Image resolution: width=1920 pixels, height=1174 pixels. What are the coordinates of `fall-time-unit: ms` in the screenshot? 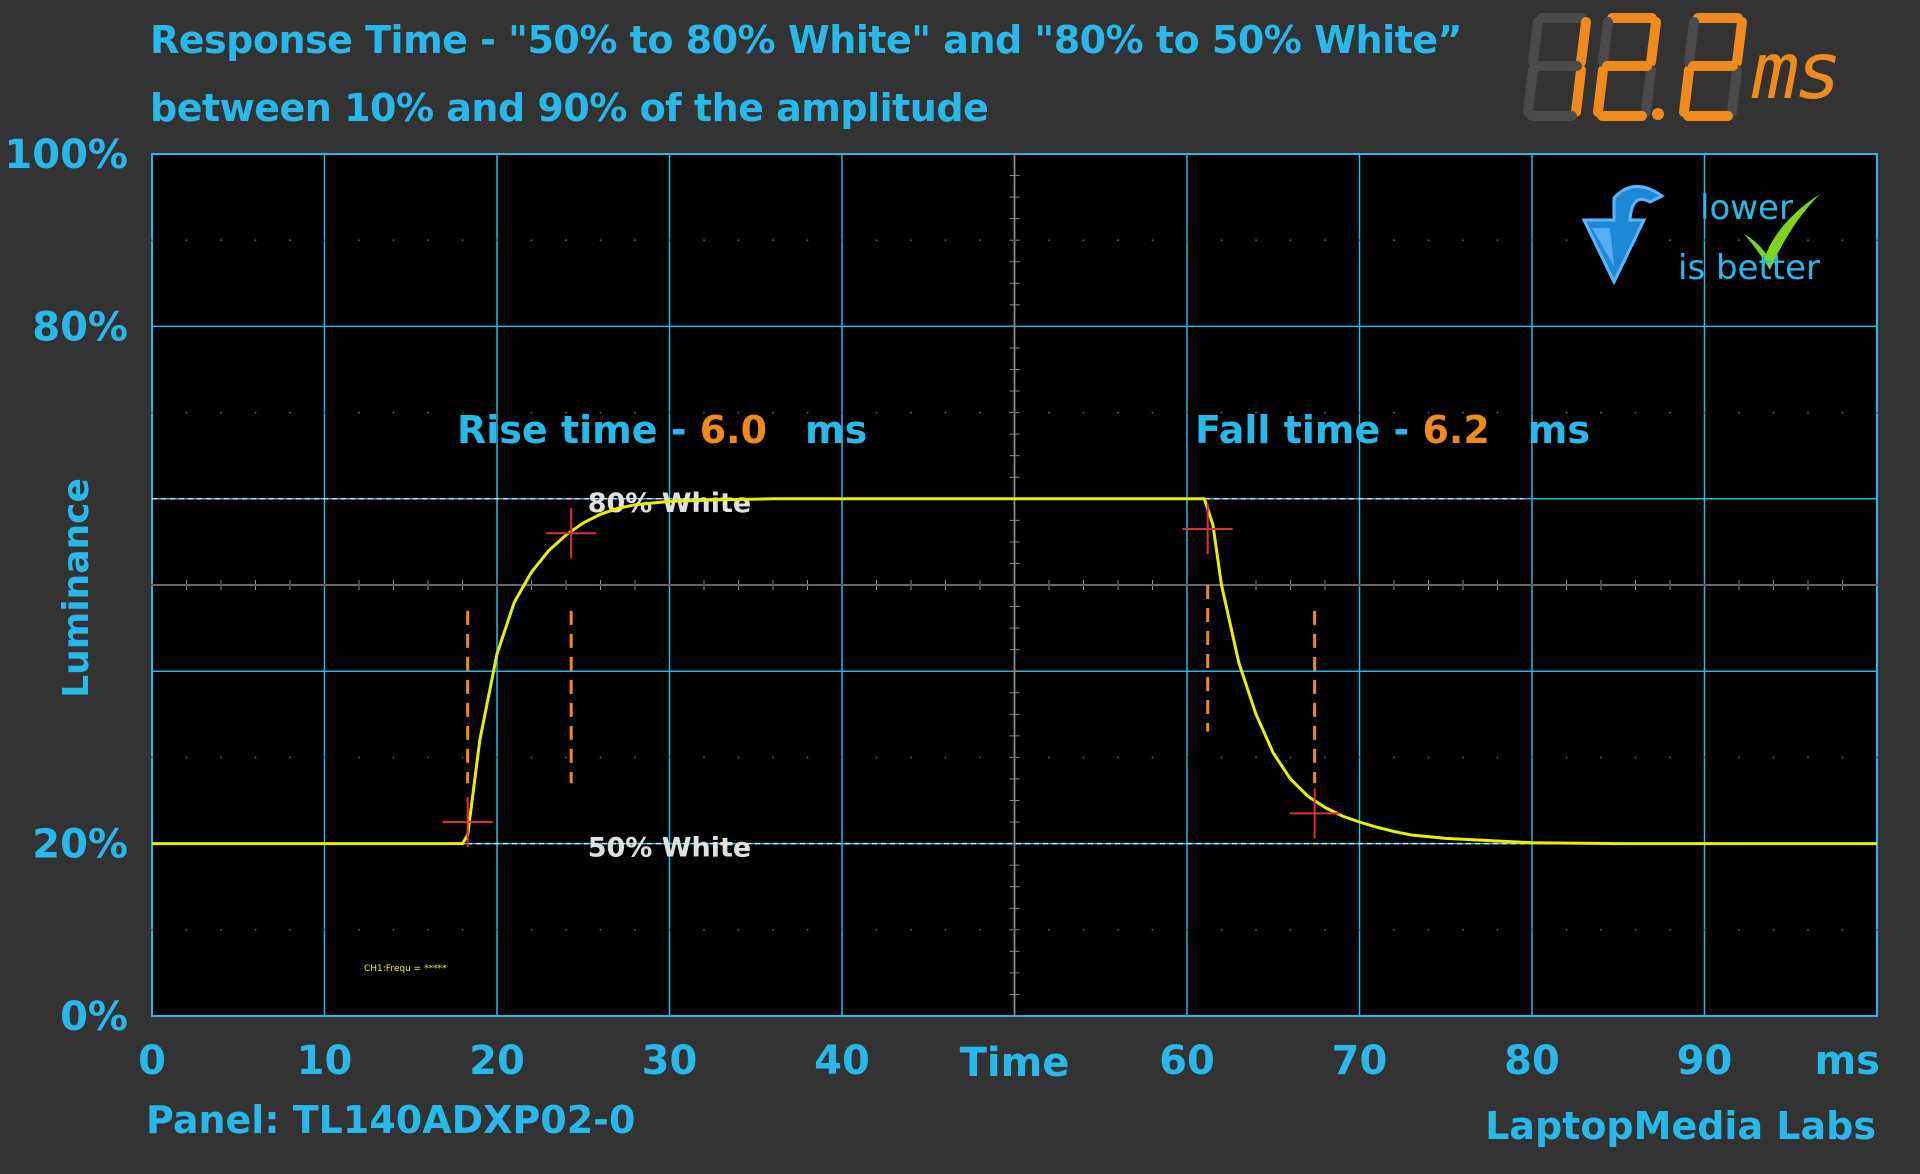 It's located at (1559, 430).